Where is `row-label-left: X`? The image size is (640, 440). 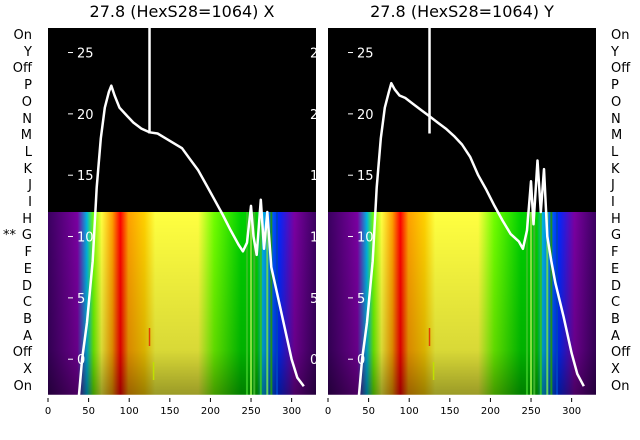
row-label-left: X is located at coordinates (27, 369).